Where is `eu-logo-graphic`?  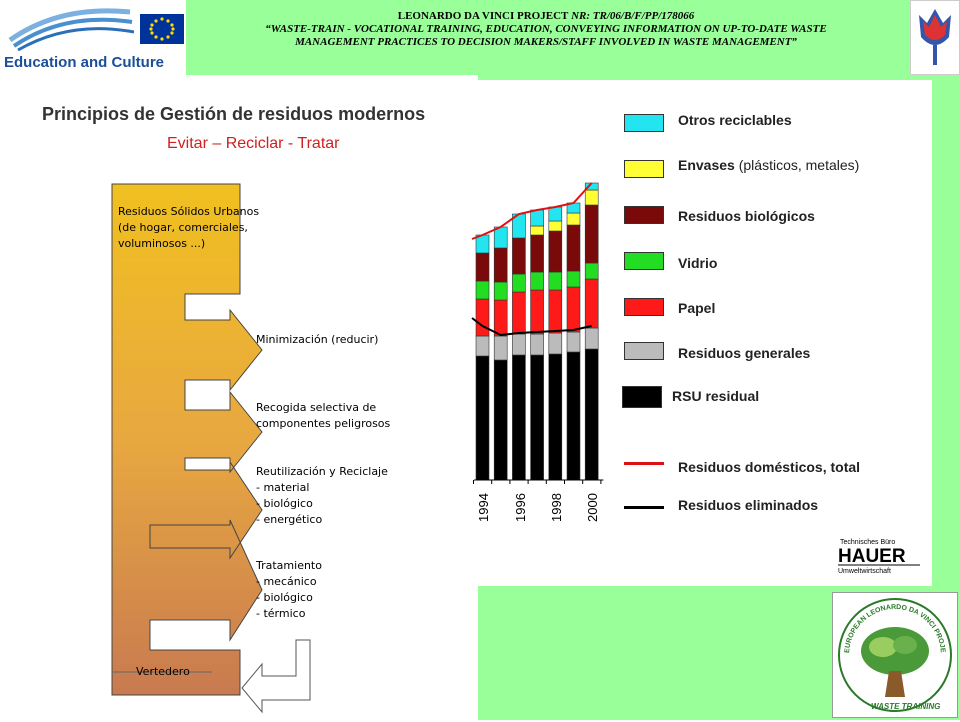 eu-logo-graphic is located at coordinates (92, 26).